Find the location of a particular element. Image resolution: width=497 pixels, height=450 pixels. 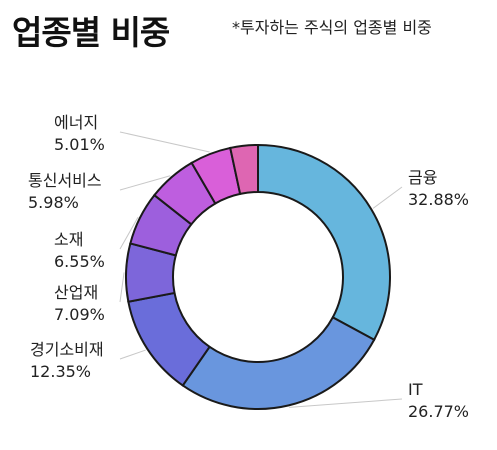

slice-percent-label: 5.01% is located at coordinates (79, 144).